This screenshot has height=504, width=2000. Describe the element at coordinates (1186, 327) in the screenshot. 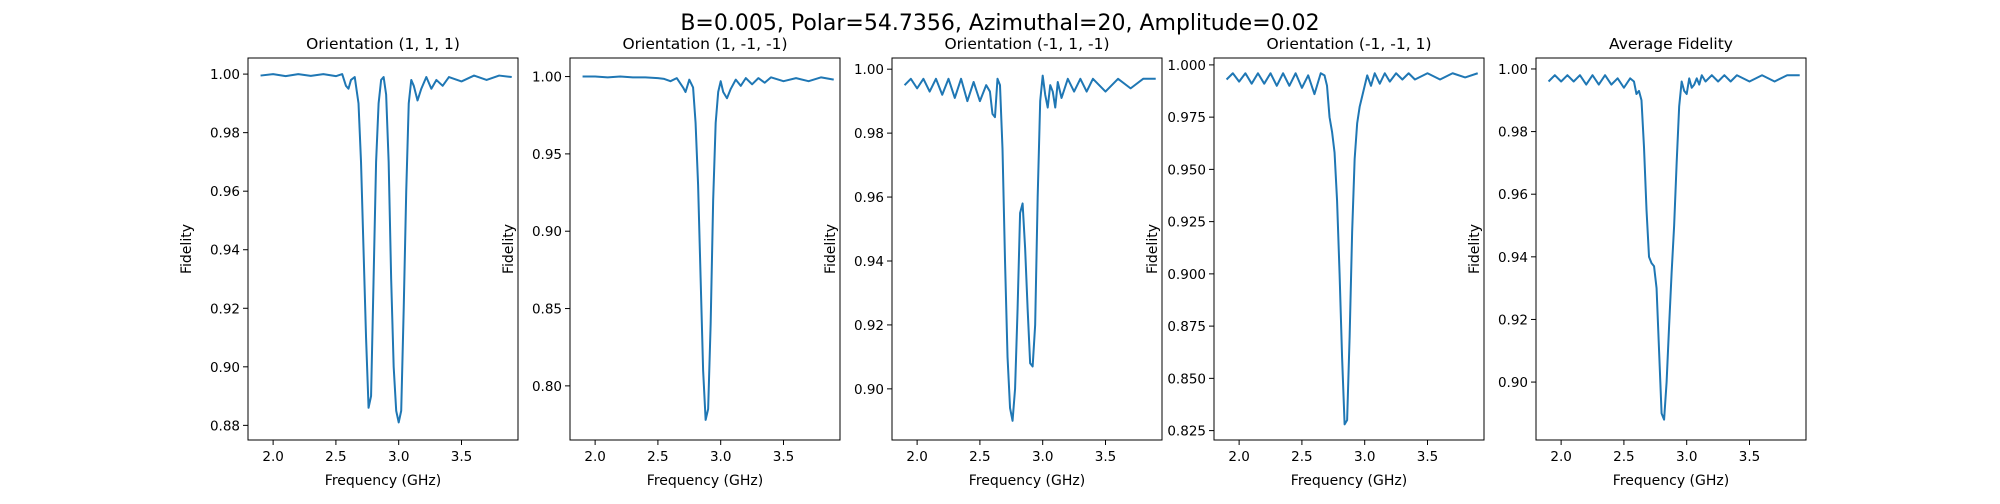

I see `y-tick-label: 0.875` at that location.